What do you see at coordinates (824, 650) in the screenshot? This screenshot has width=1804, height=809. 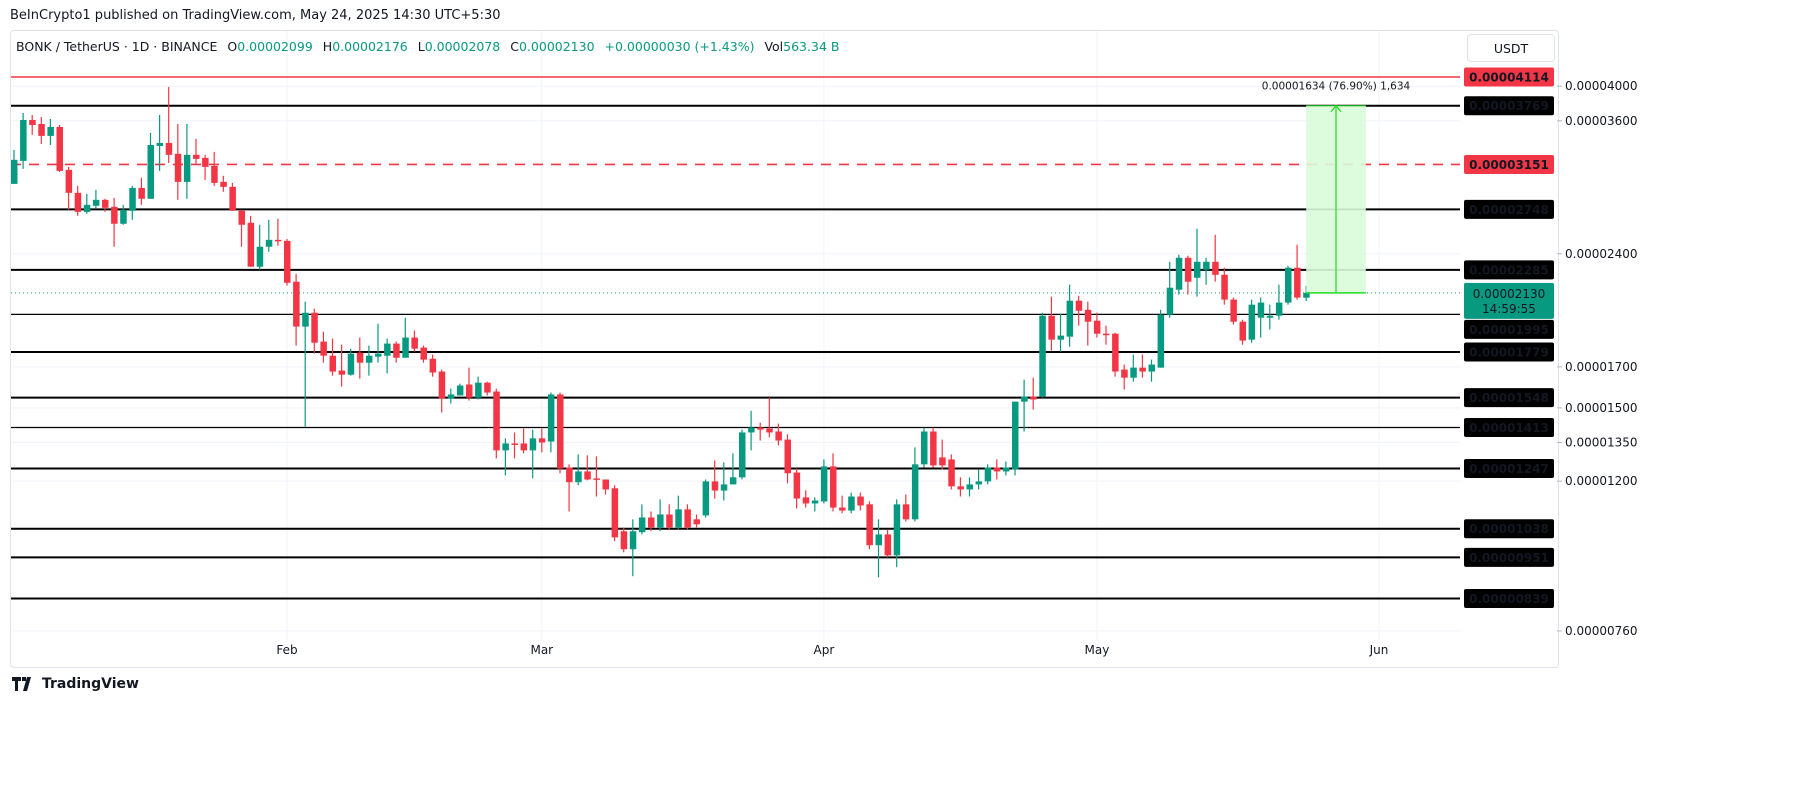 I see `time-tick-label: Apr` at bounding box center [824, 650].